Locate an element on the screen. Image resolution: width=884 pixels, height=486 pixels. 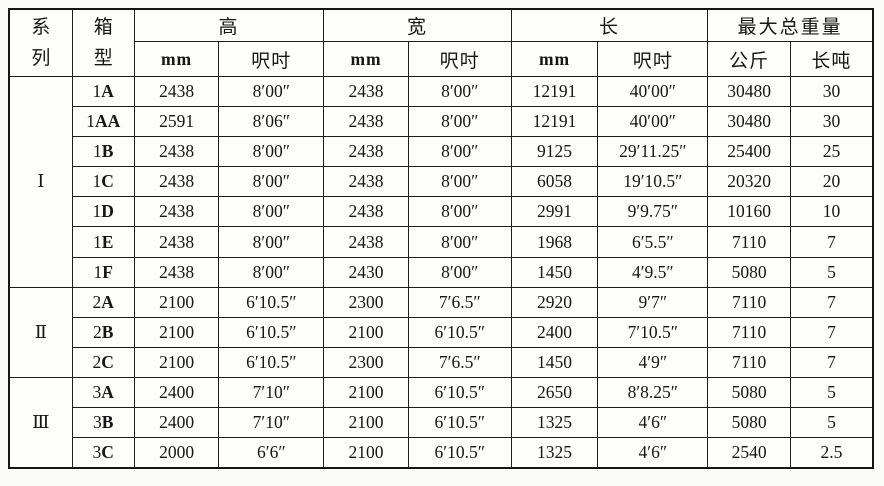
cell-box-type: 1AA is located at coordinates (103, 122).